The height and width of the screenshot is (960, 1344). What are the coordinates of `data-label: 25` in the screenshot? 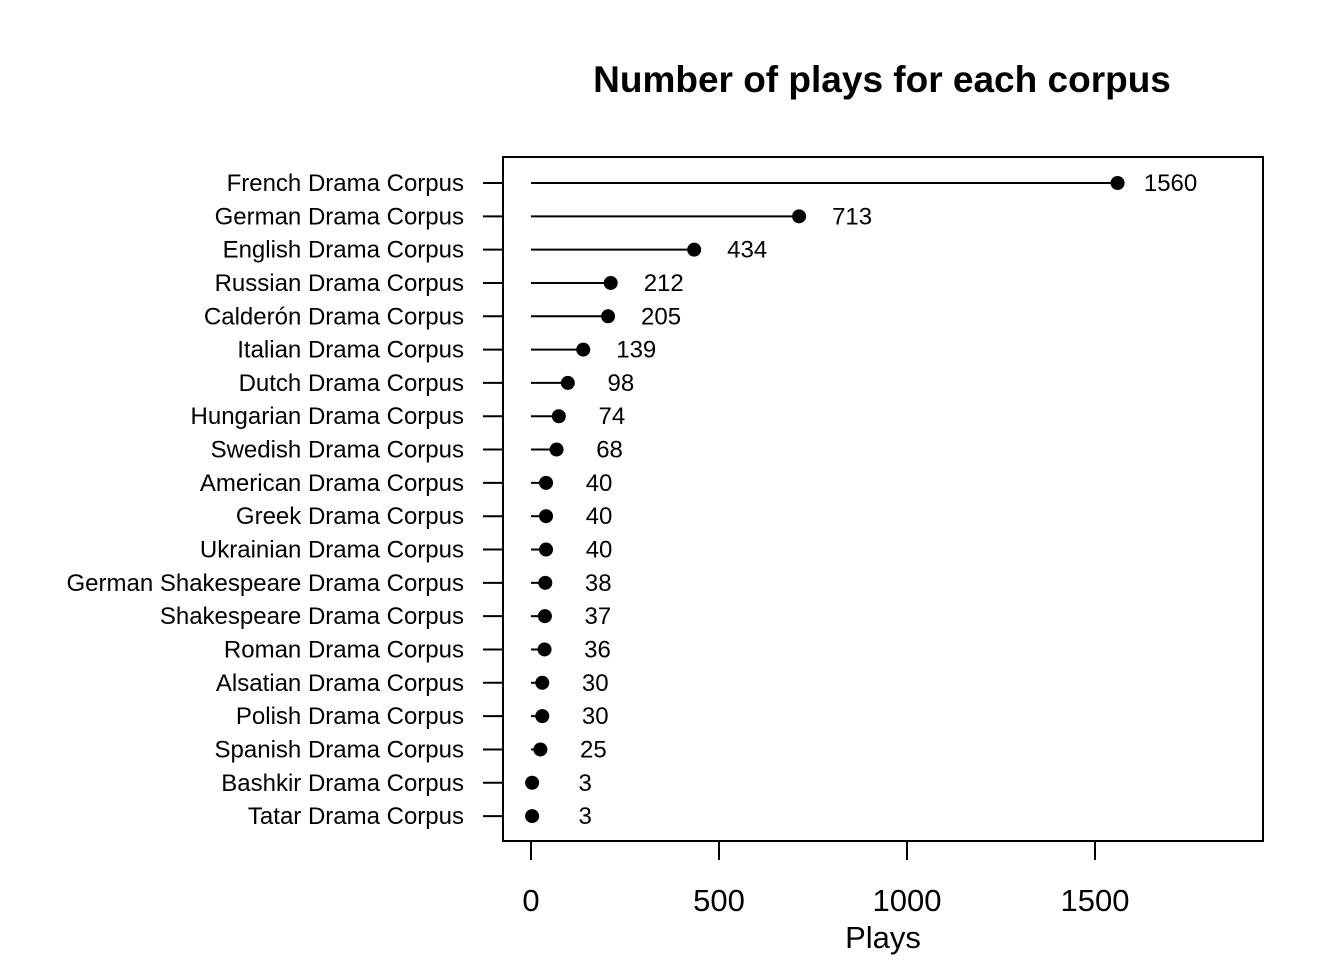 It's located at (593, 749).